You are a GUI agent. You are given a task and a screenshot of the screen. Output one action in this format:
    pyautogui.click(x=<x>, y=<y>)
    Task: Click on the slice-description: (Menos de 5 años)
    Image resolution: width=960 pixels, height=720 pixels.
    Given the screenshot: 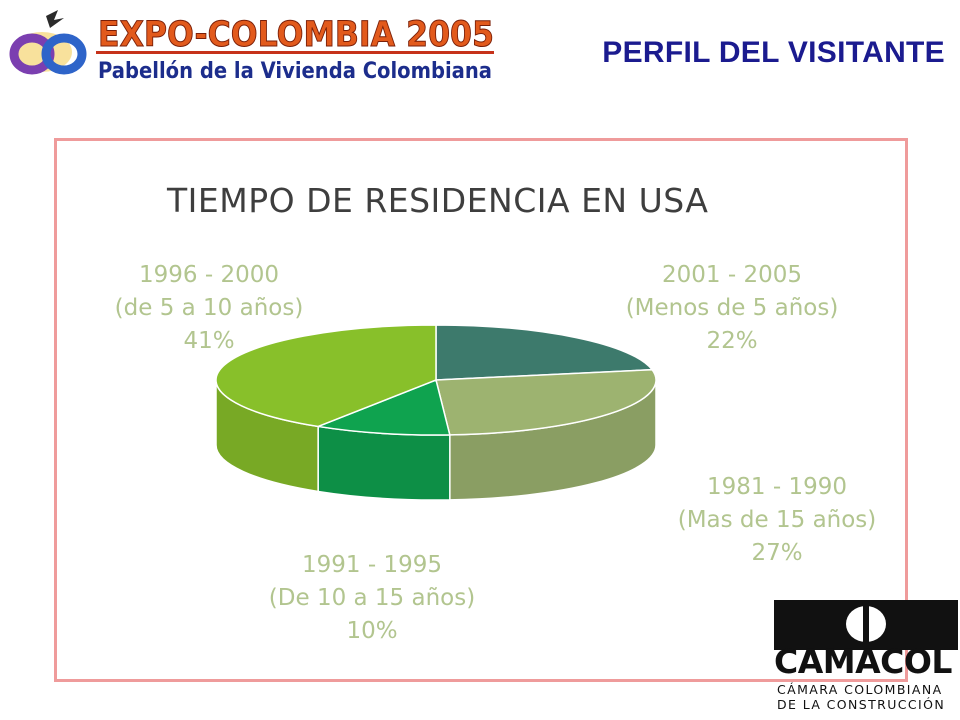 What is the action you would take?
    pyautogui.click(x=732, y=308)
    